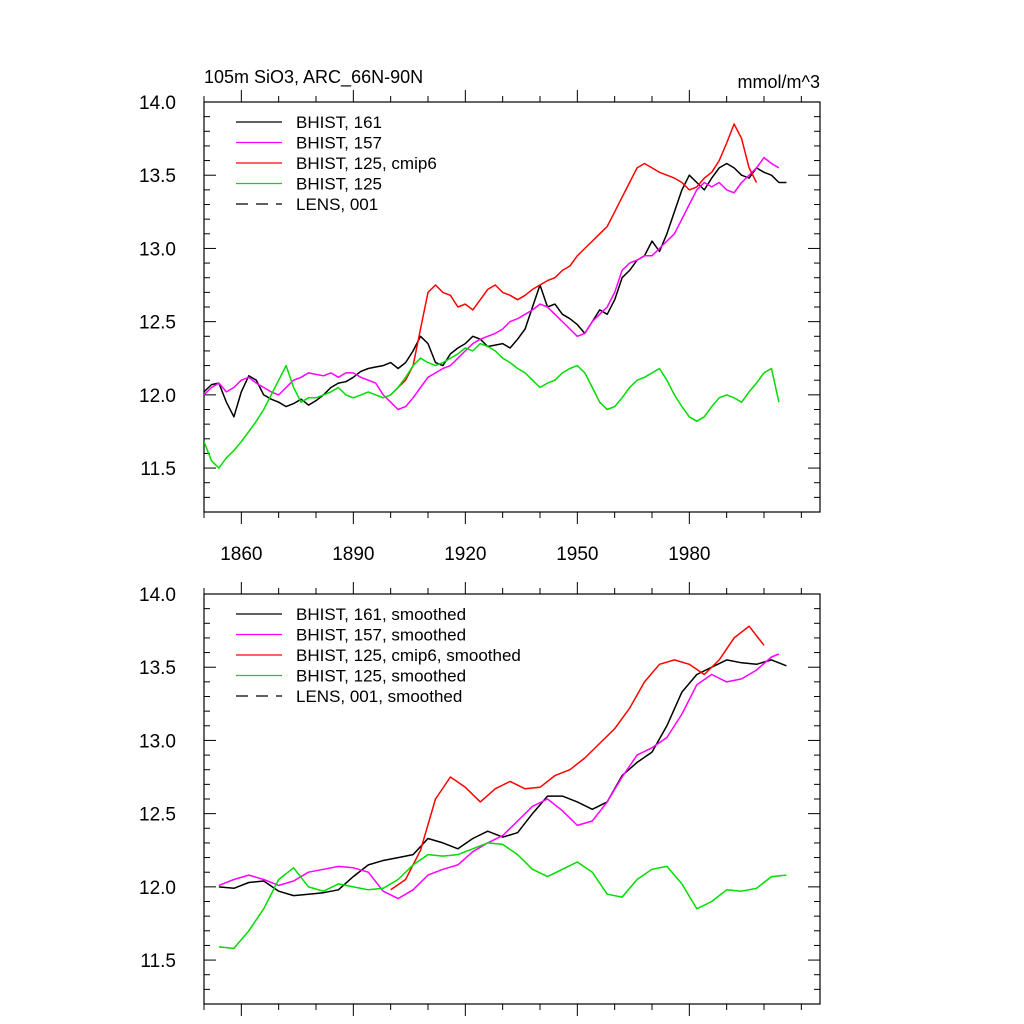 This screenshot has width=1024, height=1024. I want to click on series-line-bhist-125-cmip6-smoothed, so click(577, 758).